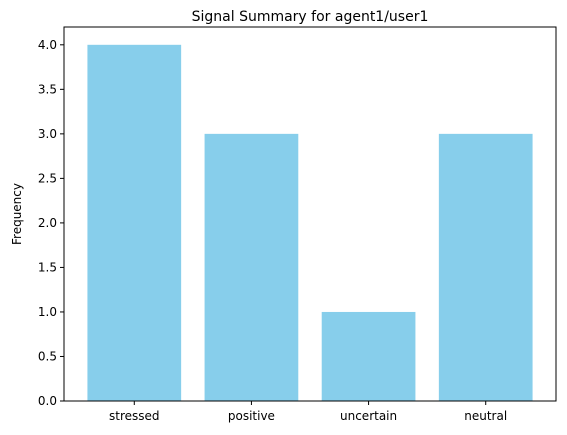  What do you see at coordinates (47, 89) in the screenshot?
I see `y-tick-label: 3.5` at bounding box center [47, 89].